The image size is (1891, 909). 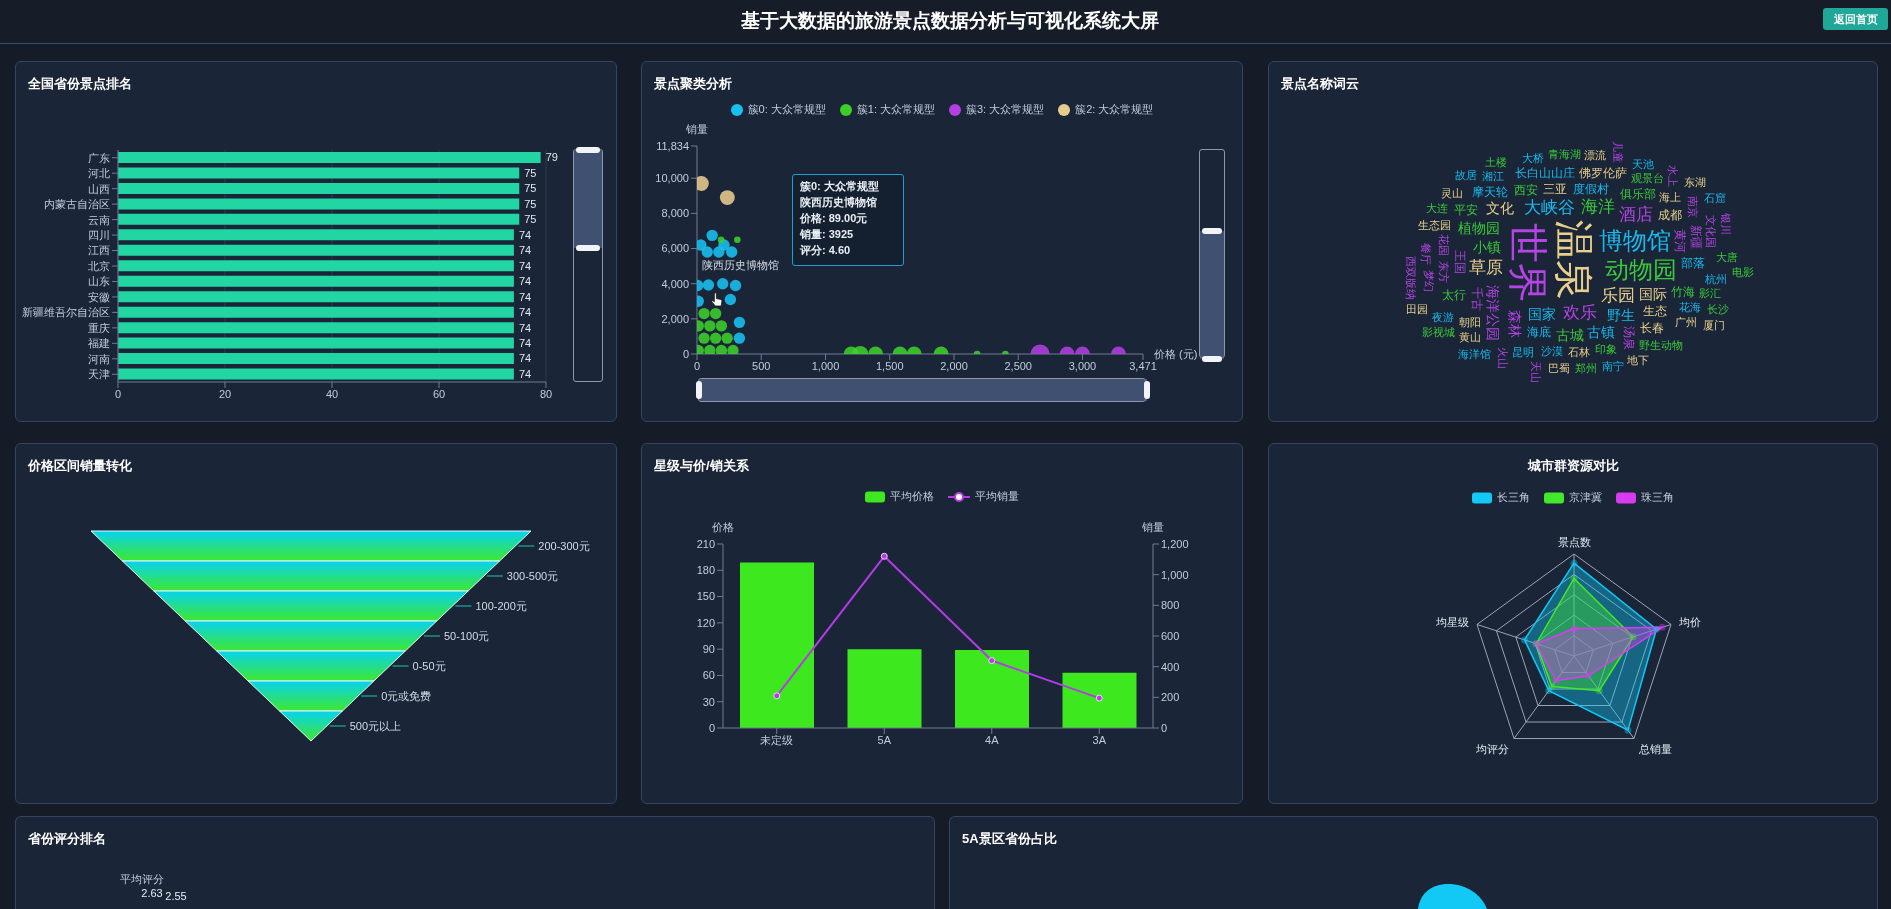 What do you see at coordinates (1099, 739) in the screenshot?
I see `x-tick-label: 3A` at bounding box center [1099, 739].